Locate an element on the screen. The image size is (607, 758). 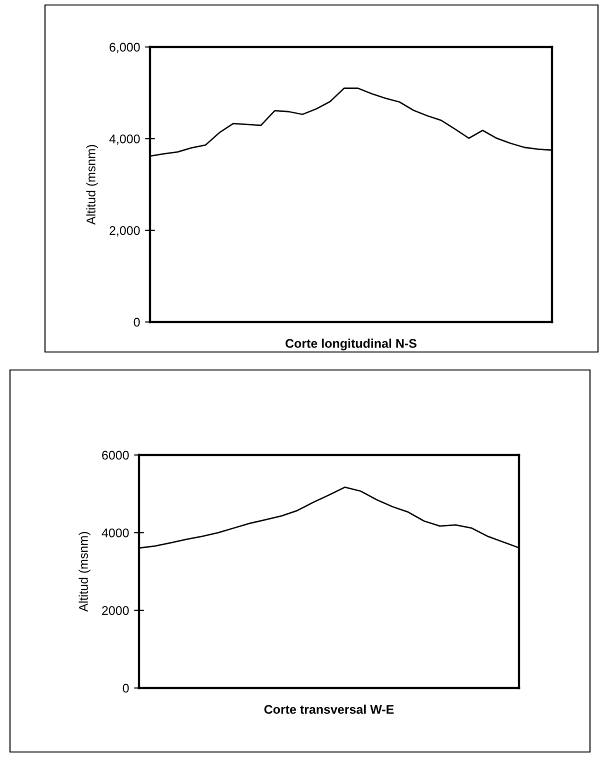
y-tick-label: 2,000 is located at coordinates (125, 231).